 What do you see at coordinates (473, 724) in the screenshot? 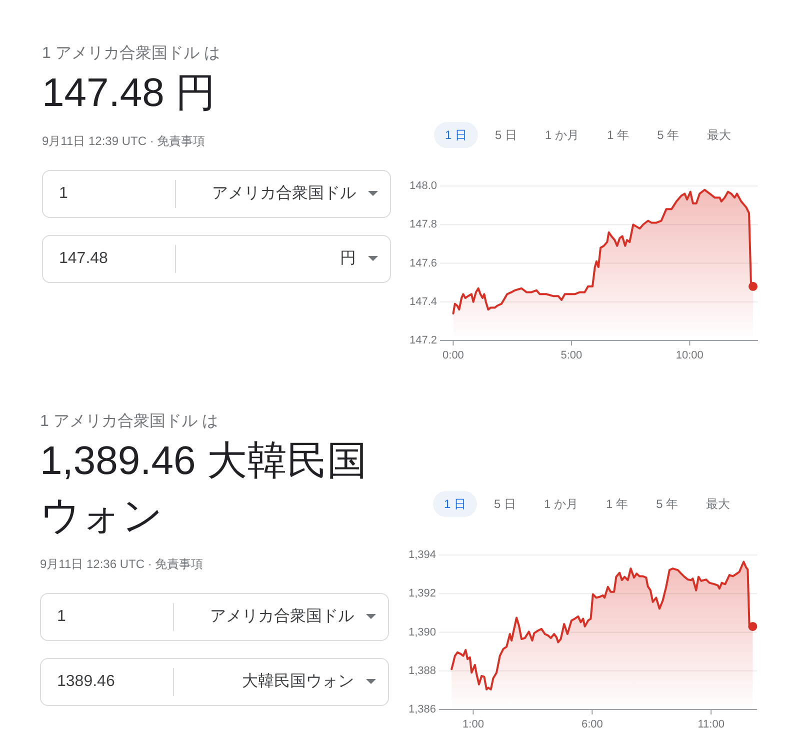
I see `x-tick-label: 1:00` at bounding box center [473, 724].